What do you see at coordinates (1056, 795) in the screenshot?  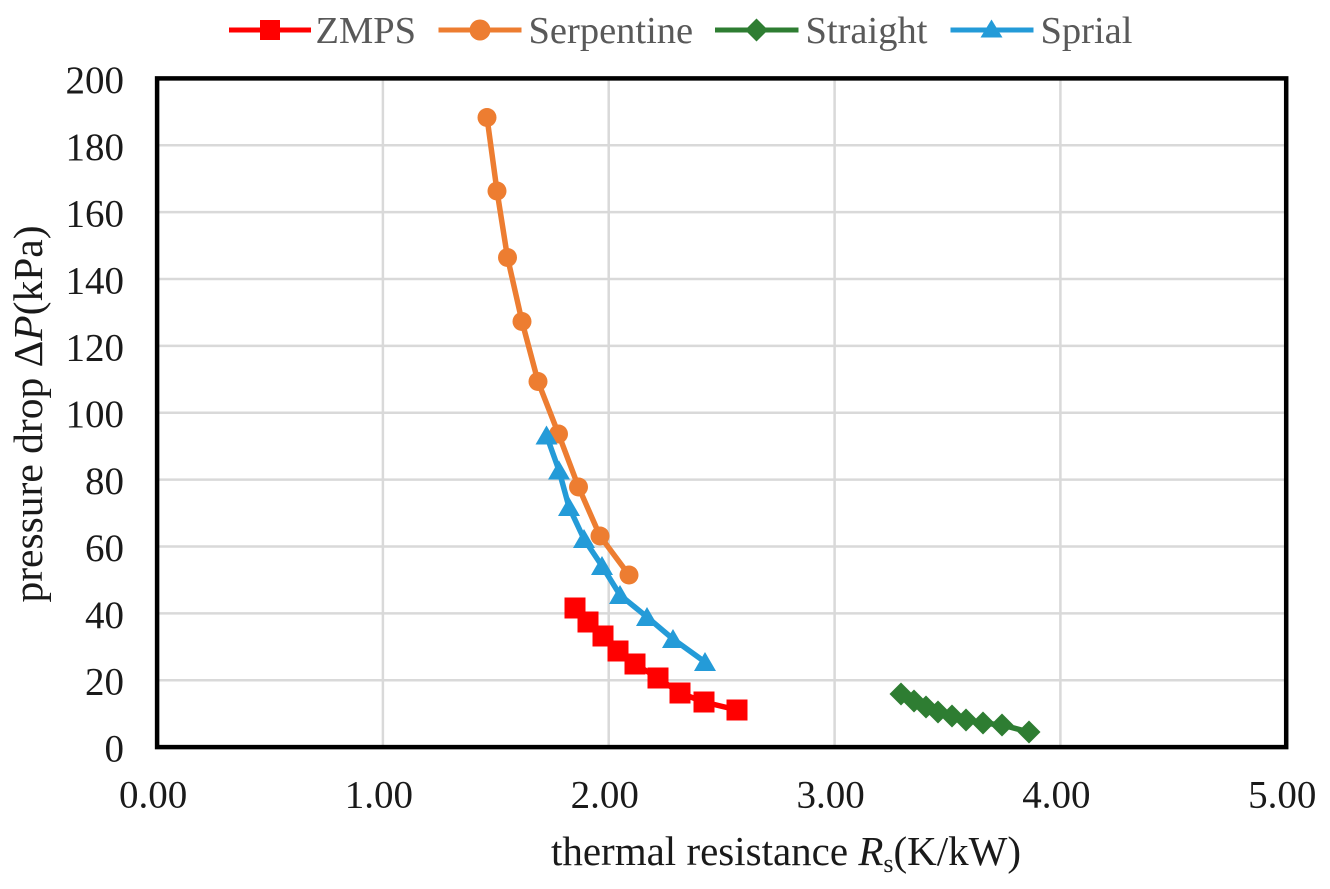 I see `svg-text: 4.00` at bounding box center [1056, 795].